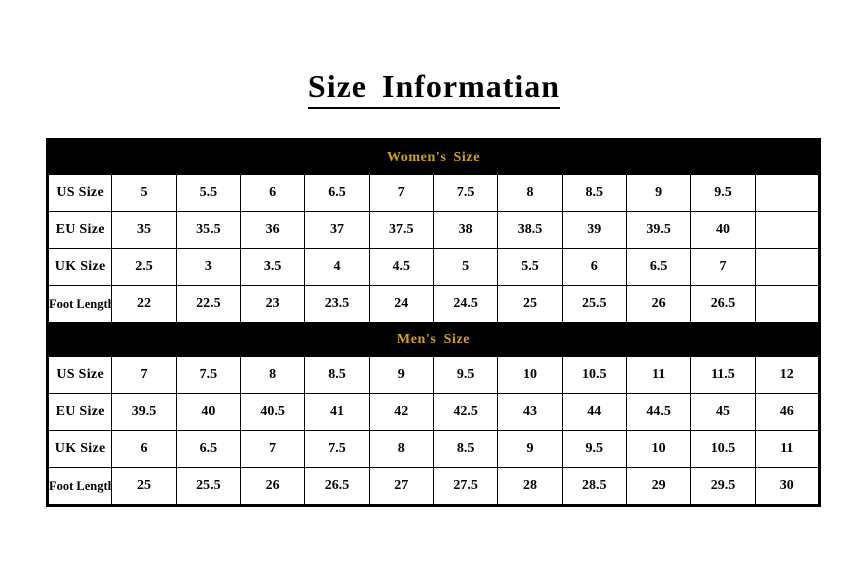 The image size is (868, 585). Describe the element at coordinates (465, 304) in the screenshot. I see `table-cell: 24.5` at that location.